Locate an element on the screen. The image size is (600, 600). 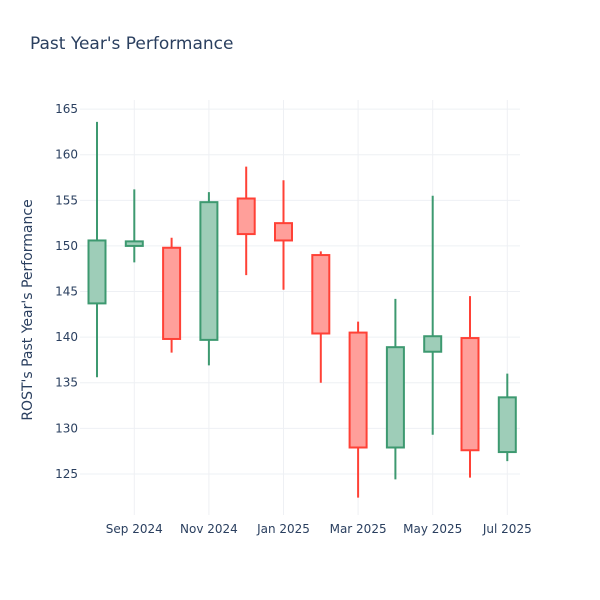
y-tick-label: 155 is located at coordinates (66, 200).